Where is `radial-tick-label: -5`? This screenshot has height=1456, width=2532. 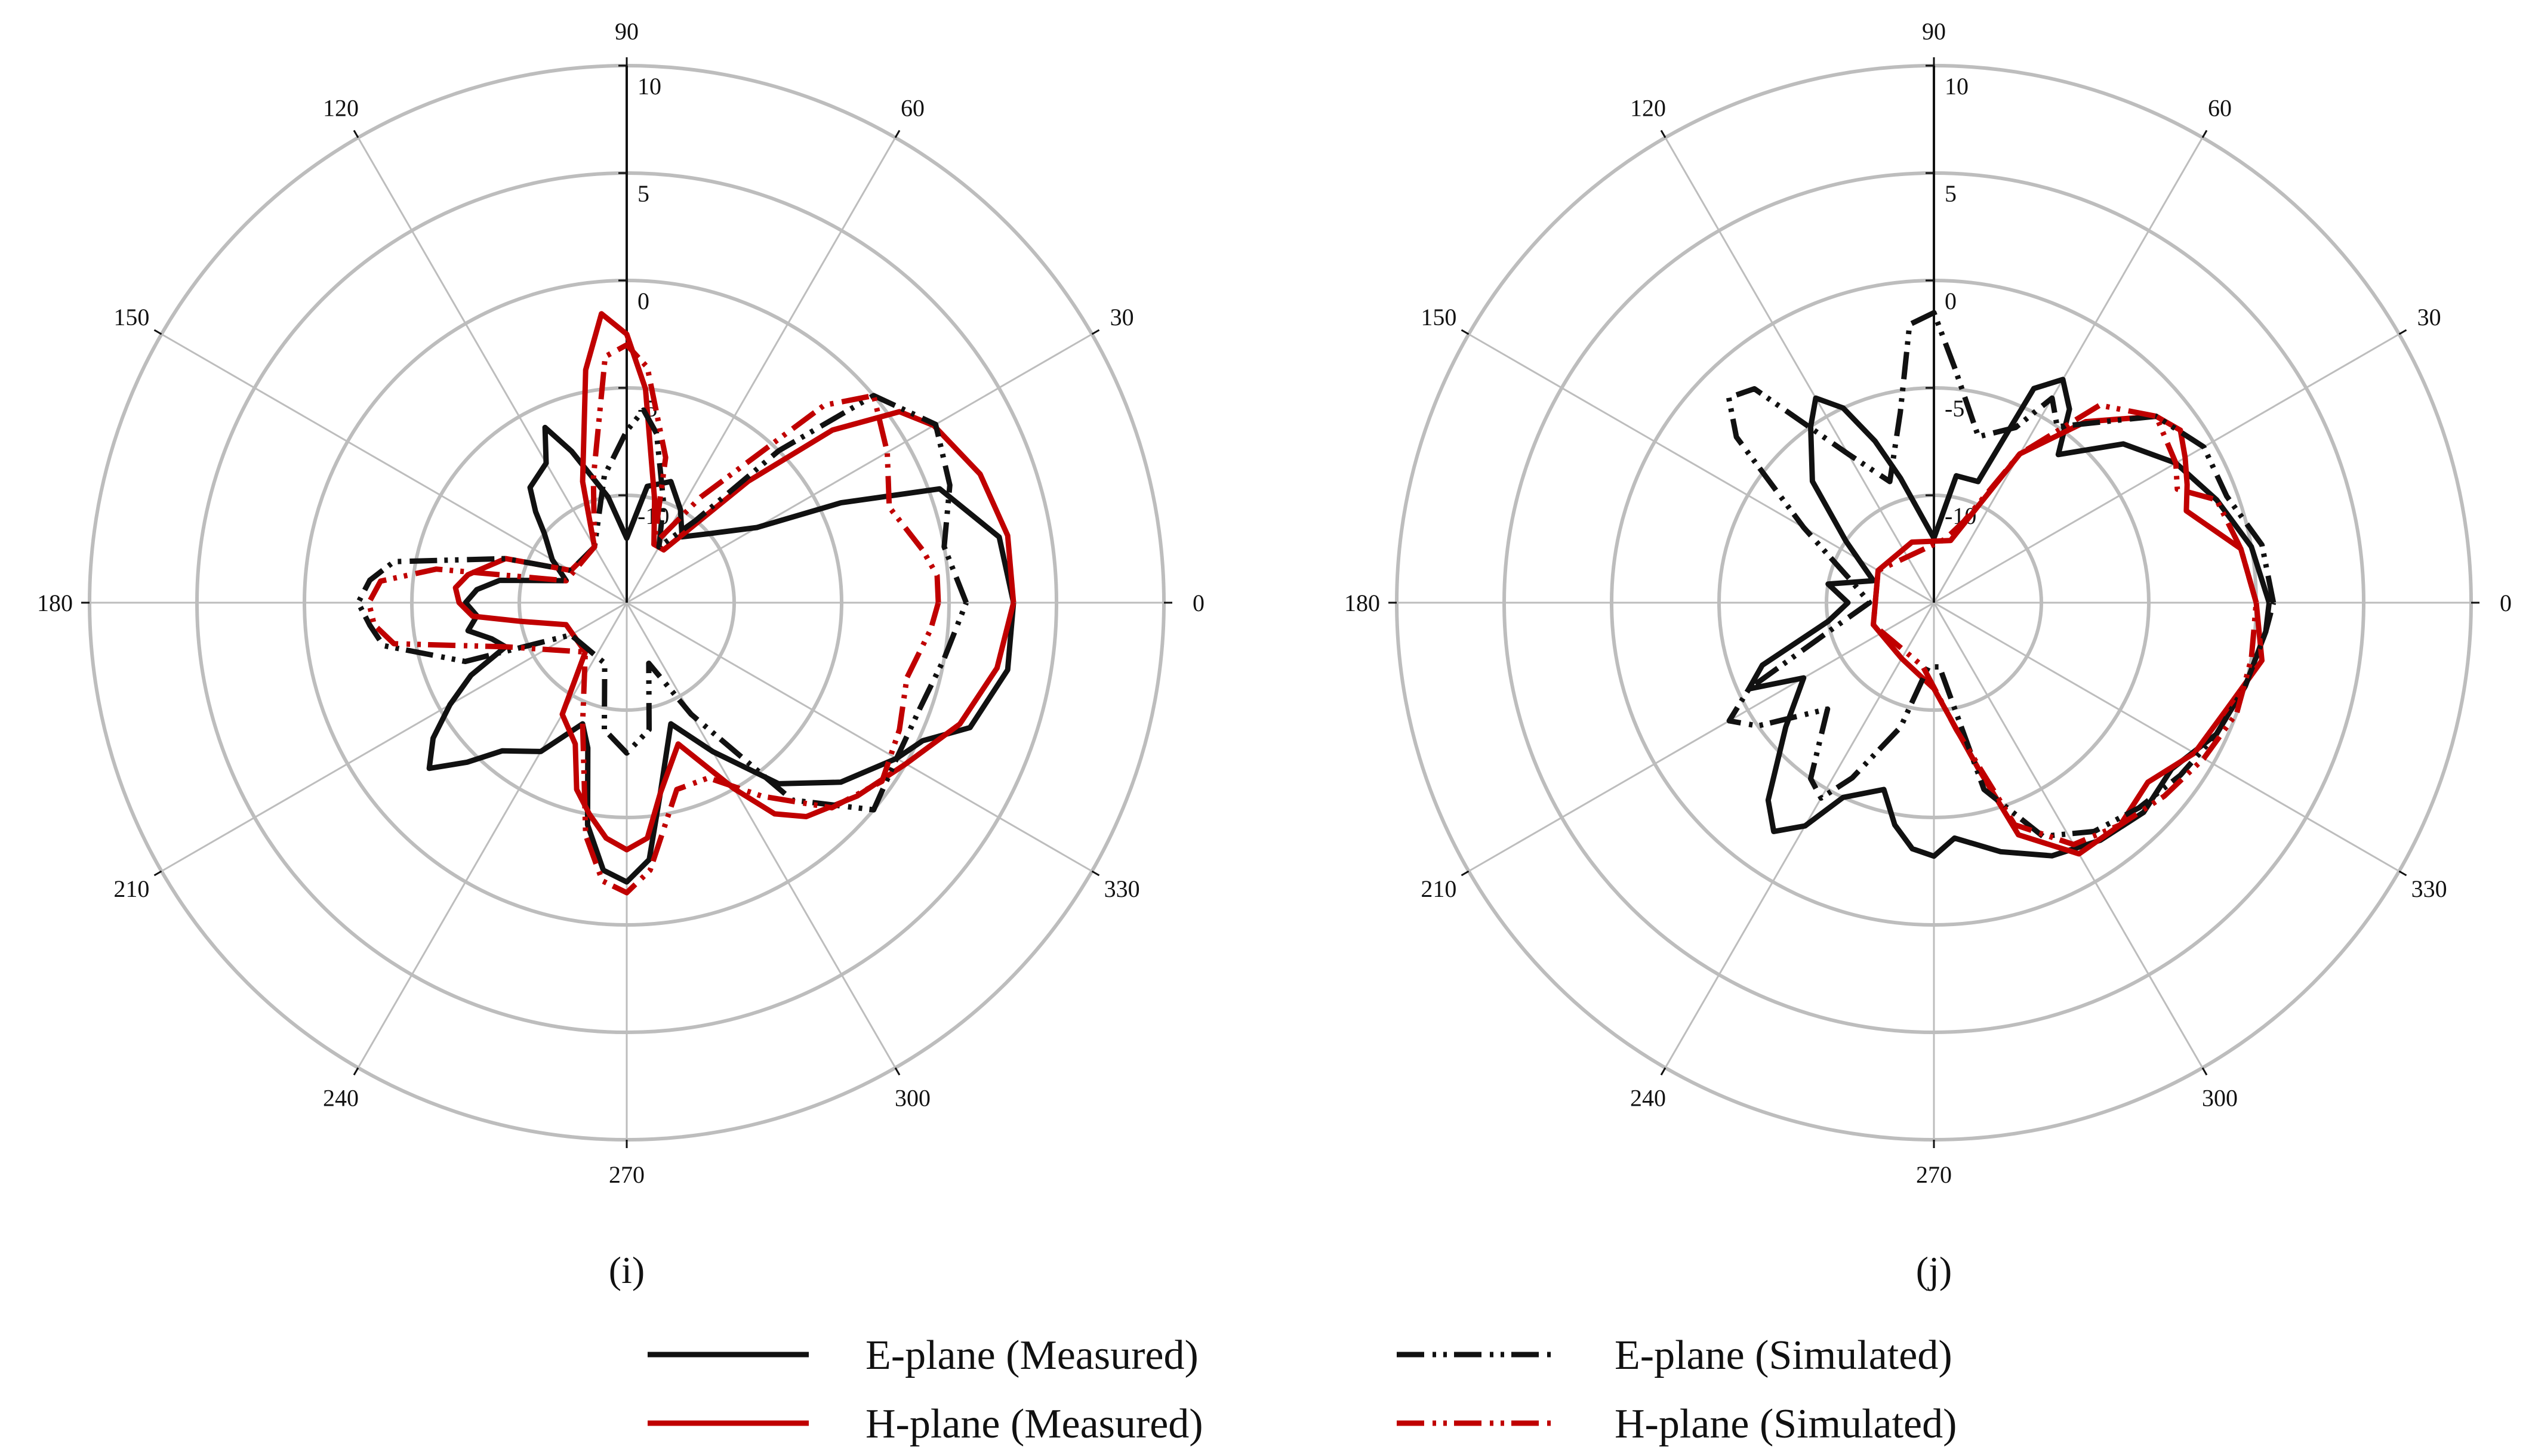 radial-tick-label: -5 is located at coordinates (1954, 409).